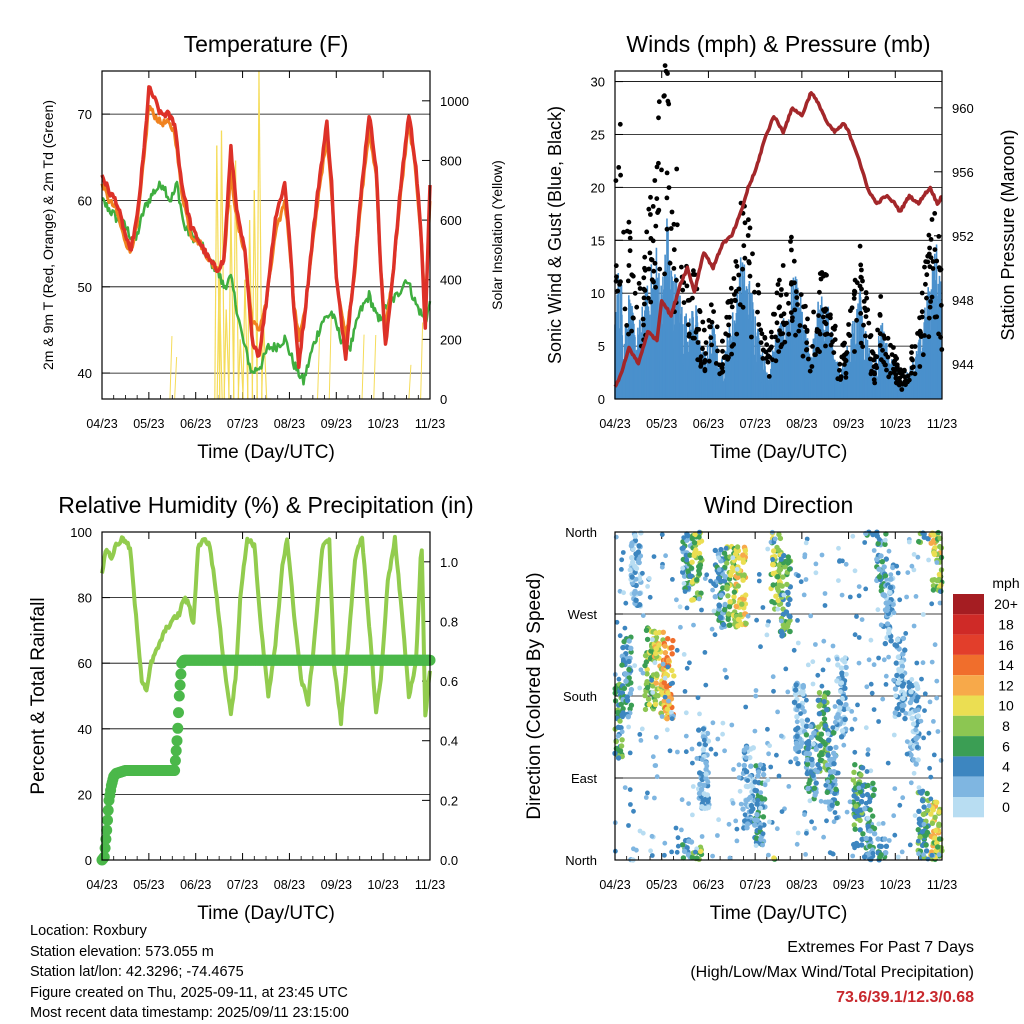  What do you see at coordinates (555, 235) in the screenshot?
I see `y-axis-label: Sonic Wind & Gust (Blue, Black)` at bounding box center [555, 235].